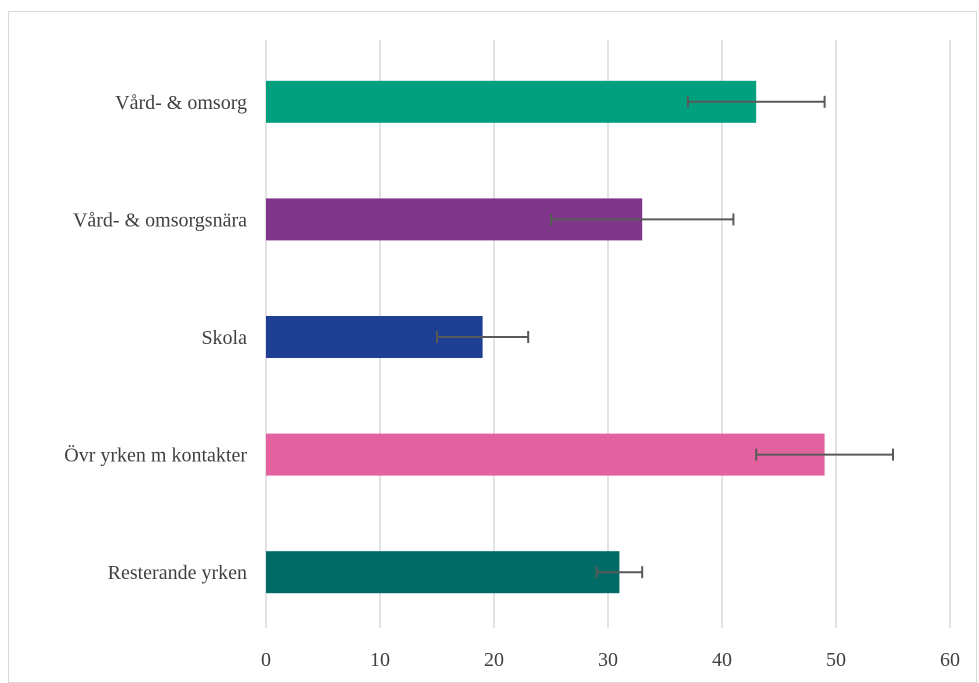 The image size is (979, 683). I want to click on category-label-5: Resterande yrken, so click(177, 573).